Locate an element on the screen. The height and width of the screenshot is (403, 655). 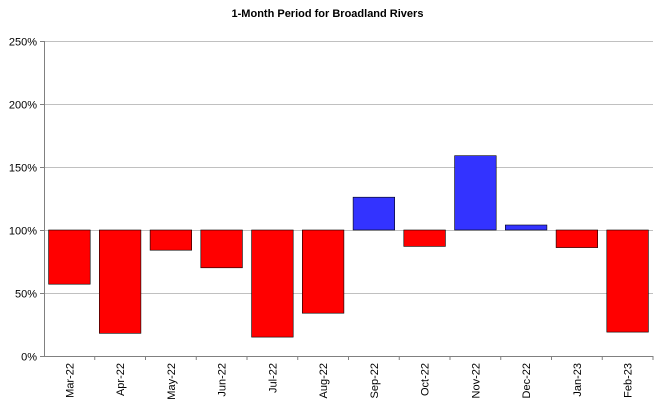
x-tick-label: Mar-22 is located at coordinates (70, 380).